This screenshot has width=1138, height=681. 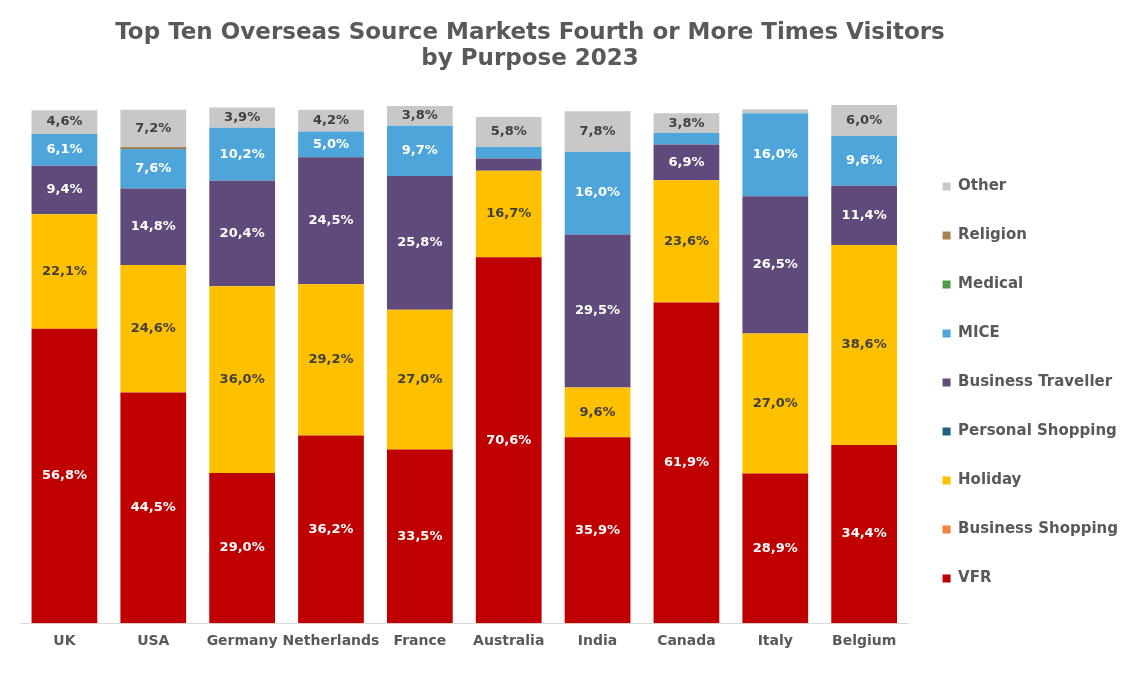 What do you see at coordinates (775, 640) in the screenshot?
I see `x-tick-label: Italy` at bounding box center [775, 640].